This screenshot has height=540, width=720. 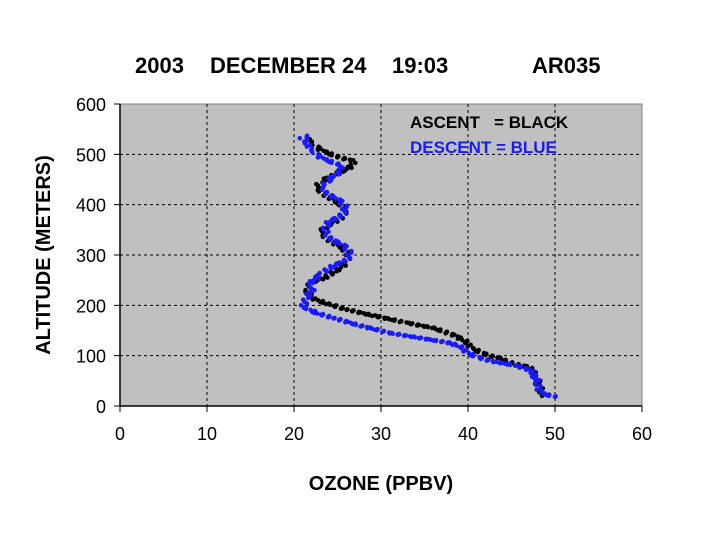 What do you see at coordinates (468, 434) in the screenshot?
I see `x-tick-label: 40` at bounding box center [468, 434].